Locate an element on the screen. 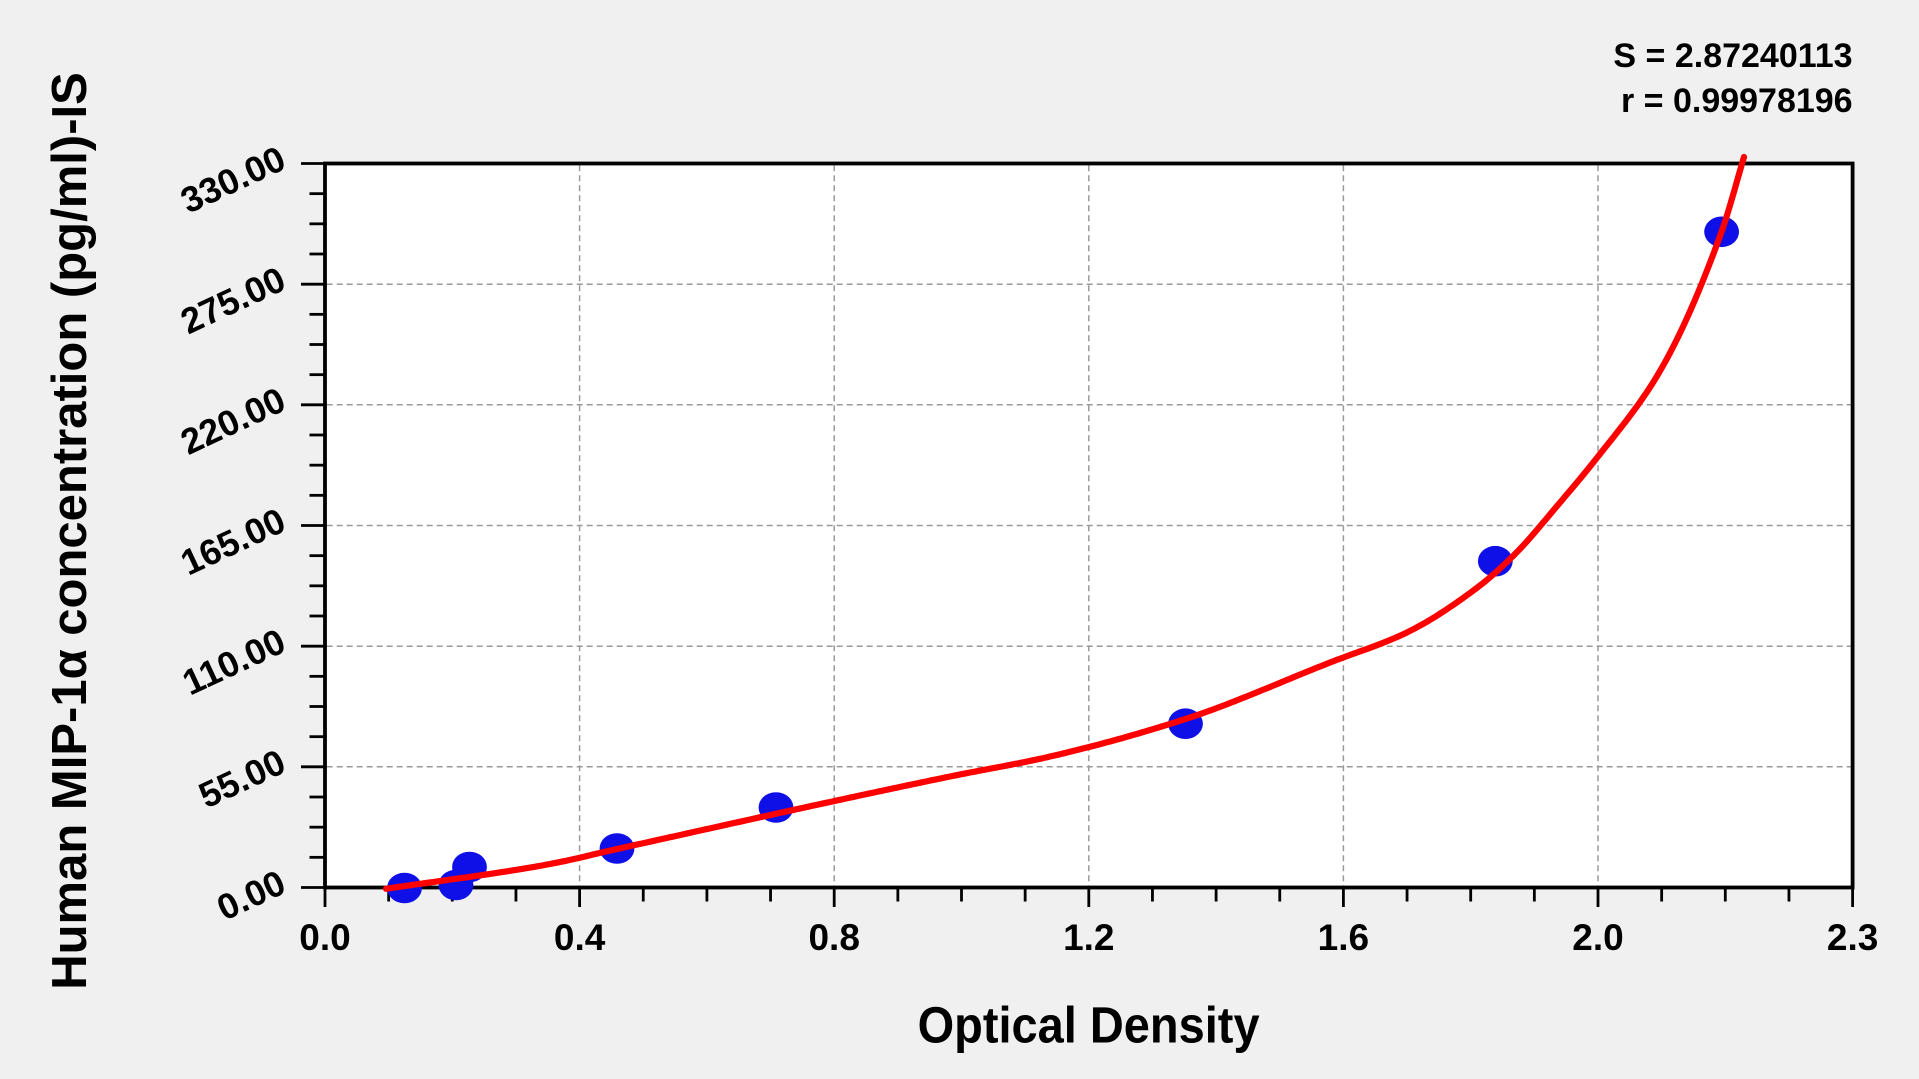  svg-text: 165.00 is located at coordinates (232, 542).